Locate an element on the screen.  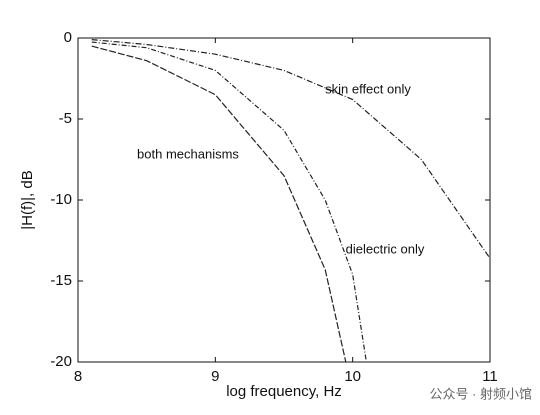
y-tick-label: -5 is located at coordinates (65, 118).